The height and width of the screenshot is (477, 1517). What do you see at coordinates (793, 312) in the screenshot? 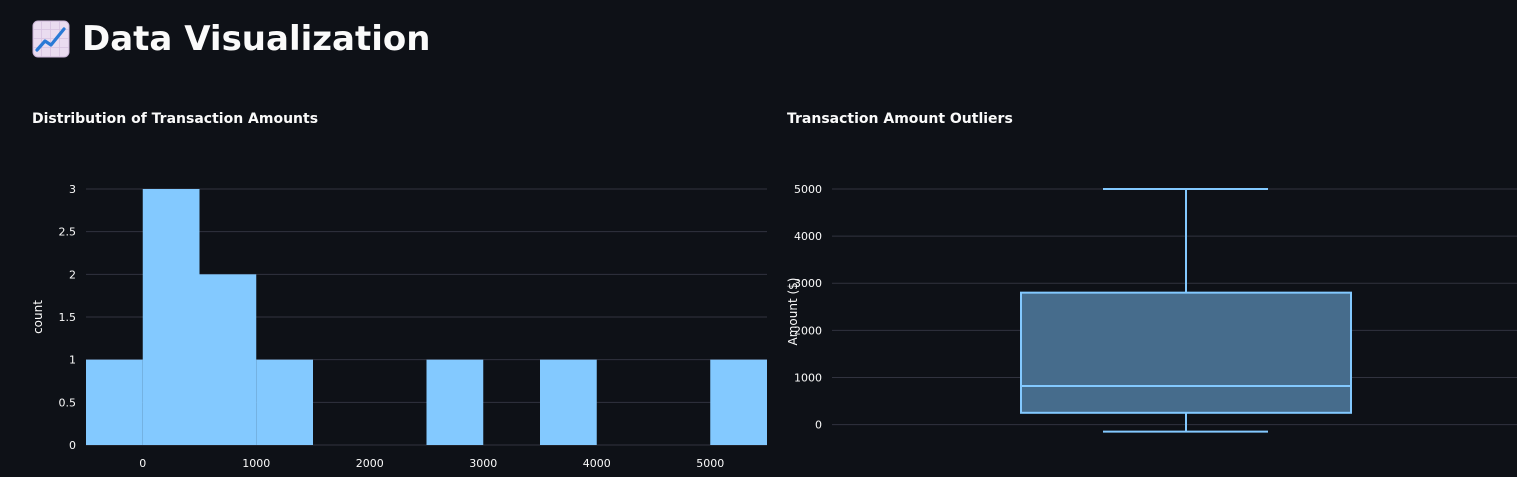
I see `box-y-axis-title: Amount ($)` at bounding box center [793, 312].